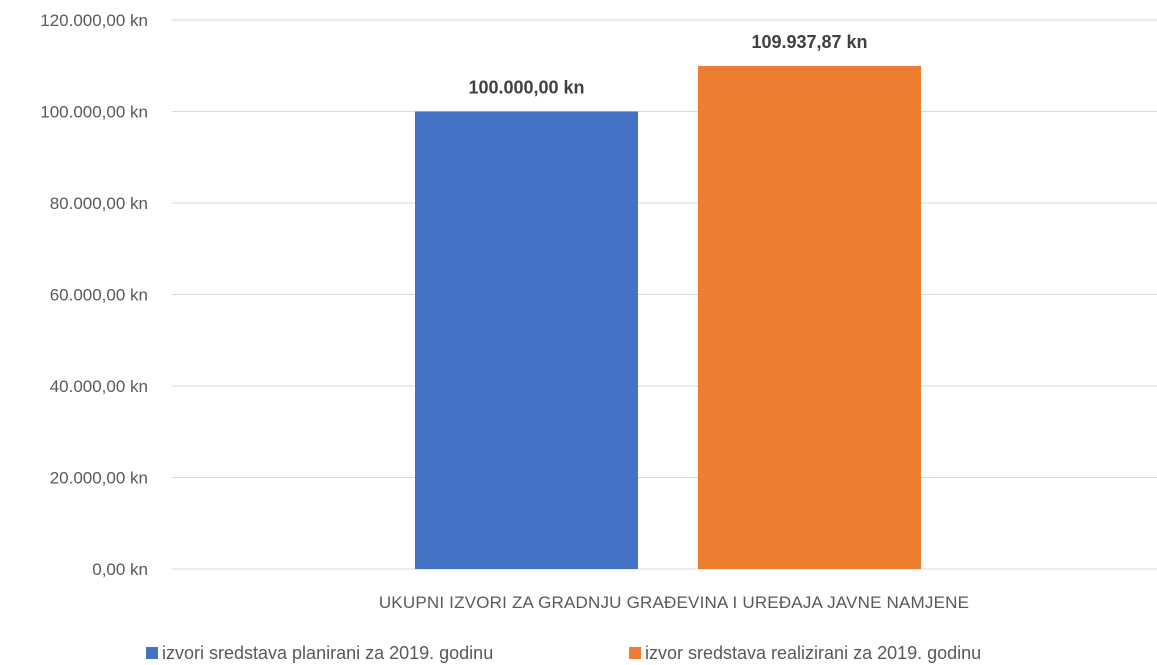 The width and height of the screenshot is (1157, 665). Describe the element at coordinates (120, 569) in the screenshot. I see `y-tick-label: 0,00 kn` at that location.